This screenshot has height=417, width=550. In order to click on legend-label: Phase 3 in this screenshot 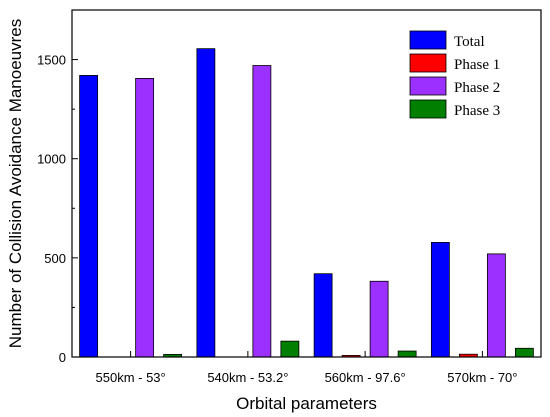, I will do `click(477, 111)`.